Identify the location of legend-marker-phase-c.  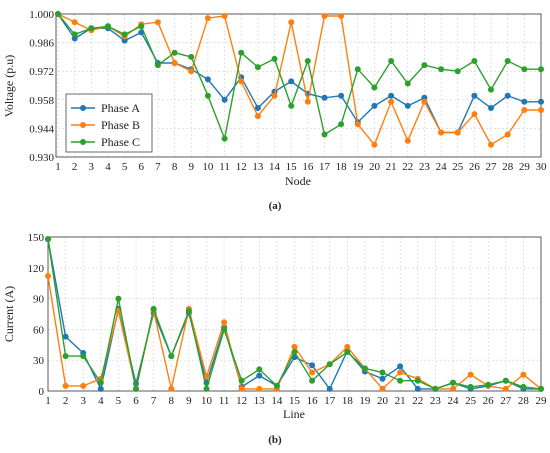
(83, 142).